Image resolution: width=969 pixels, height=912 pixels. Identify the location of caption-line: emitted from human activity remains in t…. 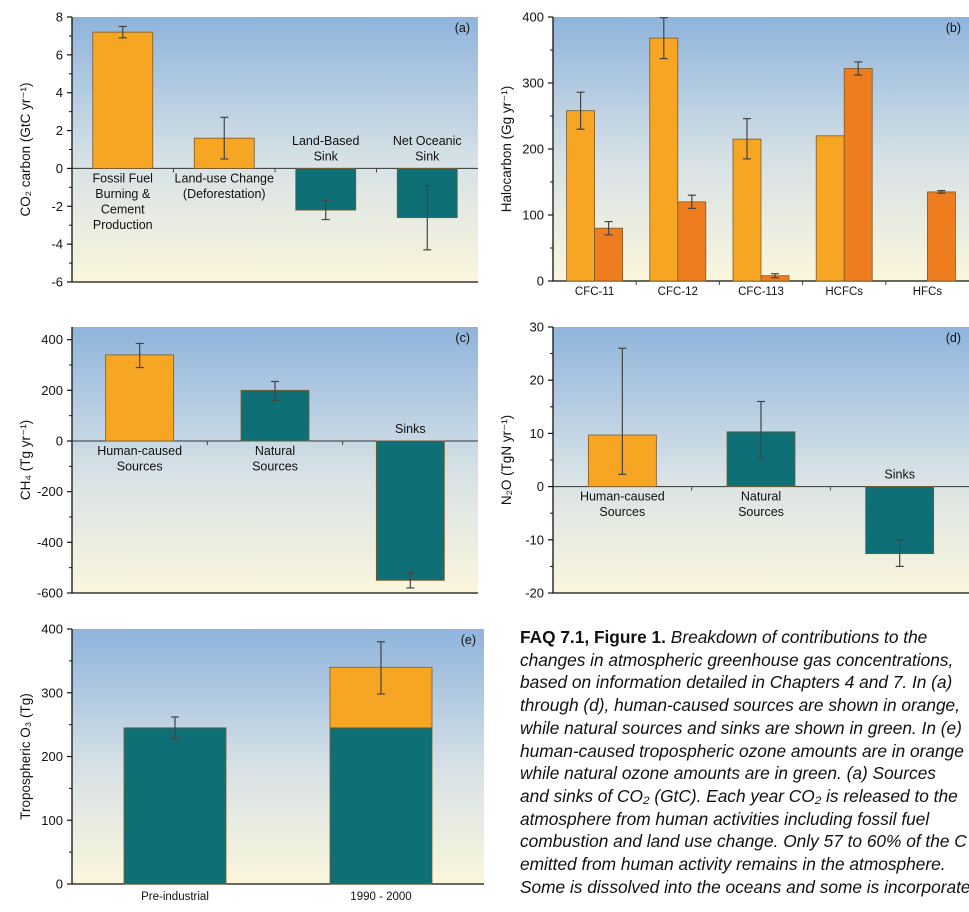
(733, 864).